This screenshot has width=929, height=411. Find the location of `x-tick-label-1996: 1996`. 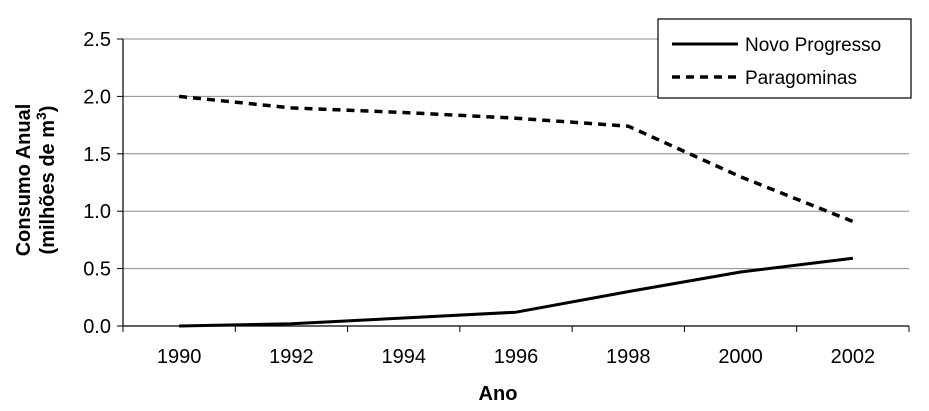

x-tick-label-1996: 1996 is located at coordinates (516, 357).